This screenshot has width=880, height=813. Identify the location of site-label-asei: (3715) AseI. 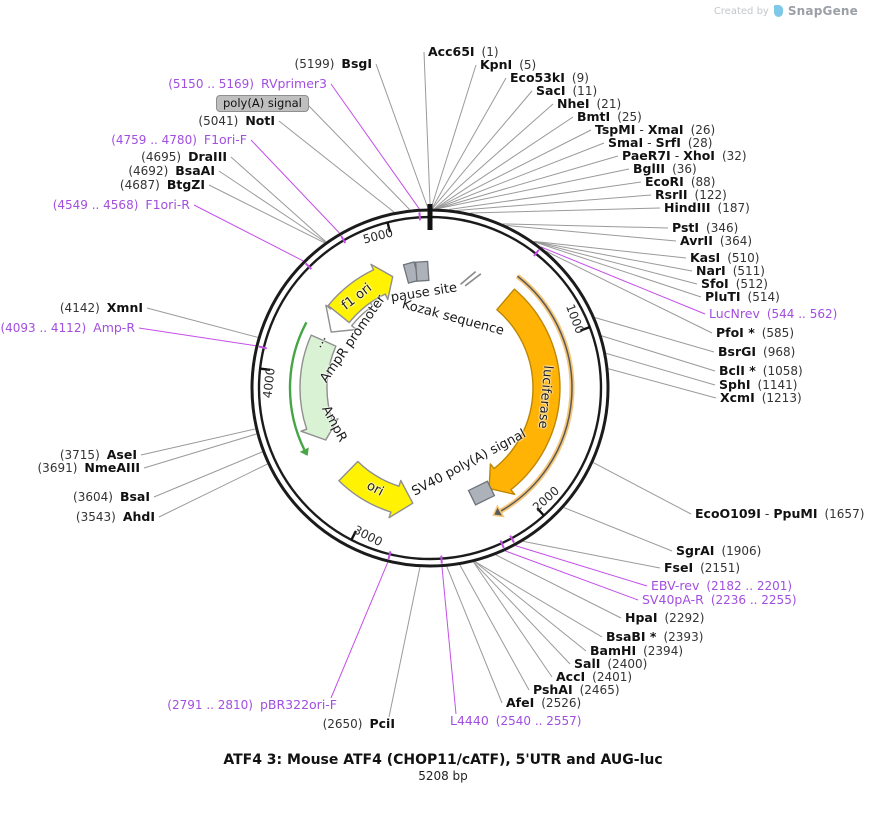
(98, 455).